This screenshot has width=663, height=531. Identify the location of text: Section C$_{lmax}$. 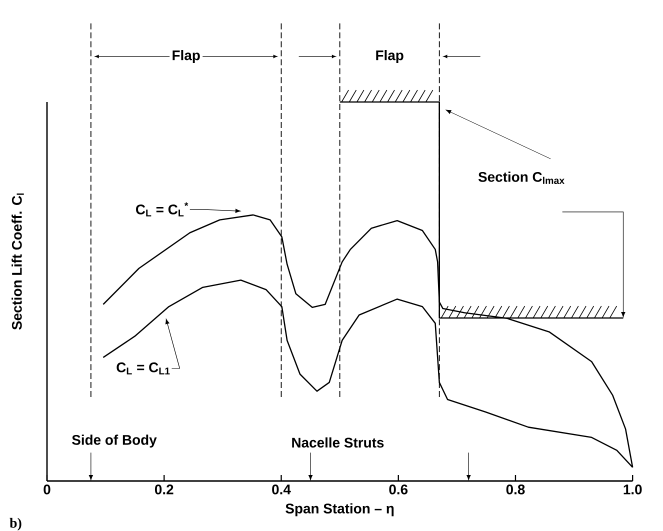
(521, 178).